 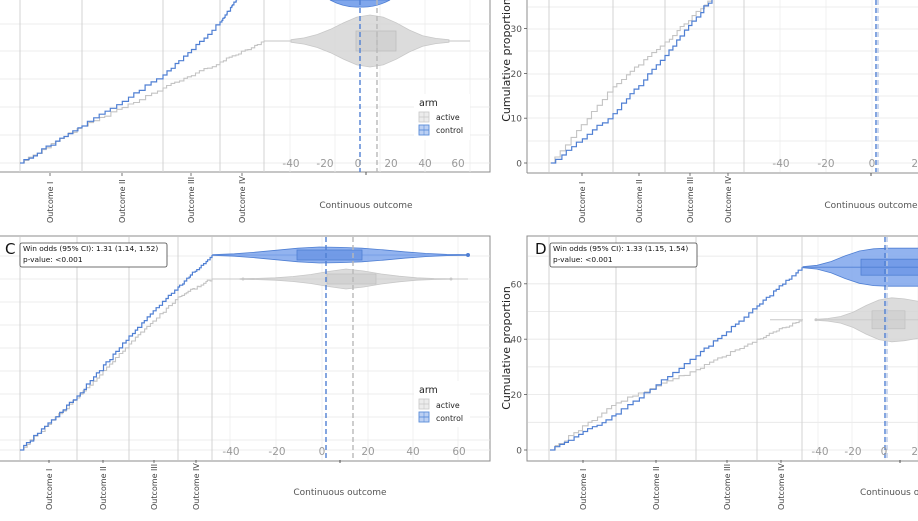 I want to click on panel-a-continuous-xlabel: Continuous outcome, so click(x=366, y=206).